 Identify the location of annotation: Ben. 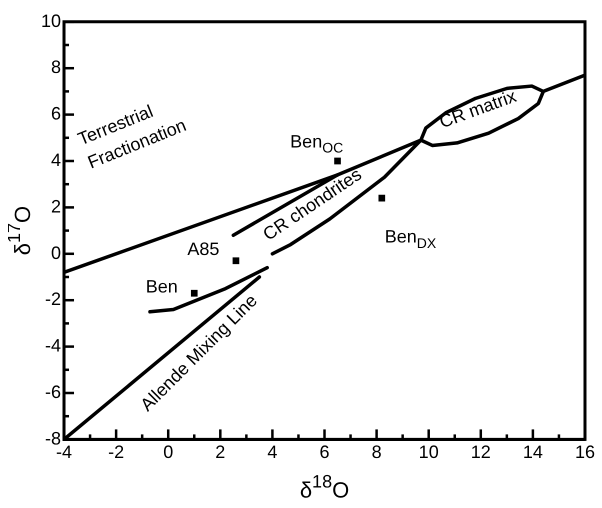
(162, 286).